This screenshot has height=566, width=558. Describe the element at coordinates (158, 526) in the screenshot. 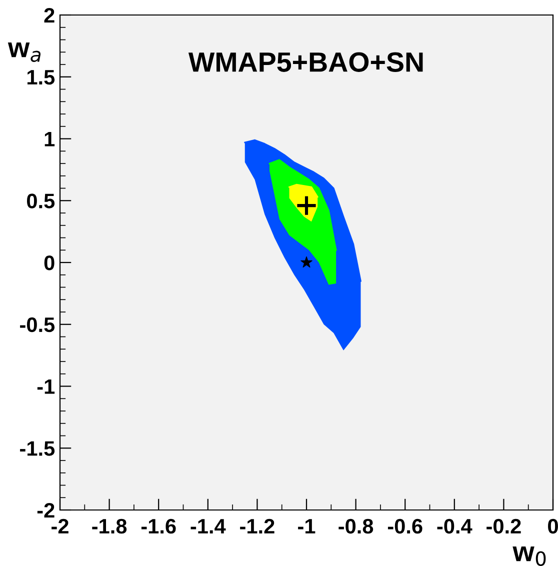

I see `x-tick-label: -1.6` at that location.